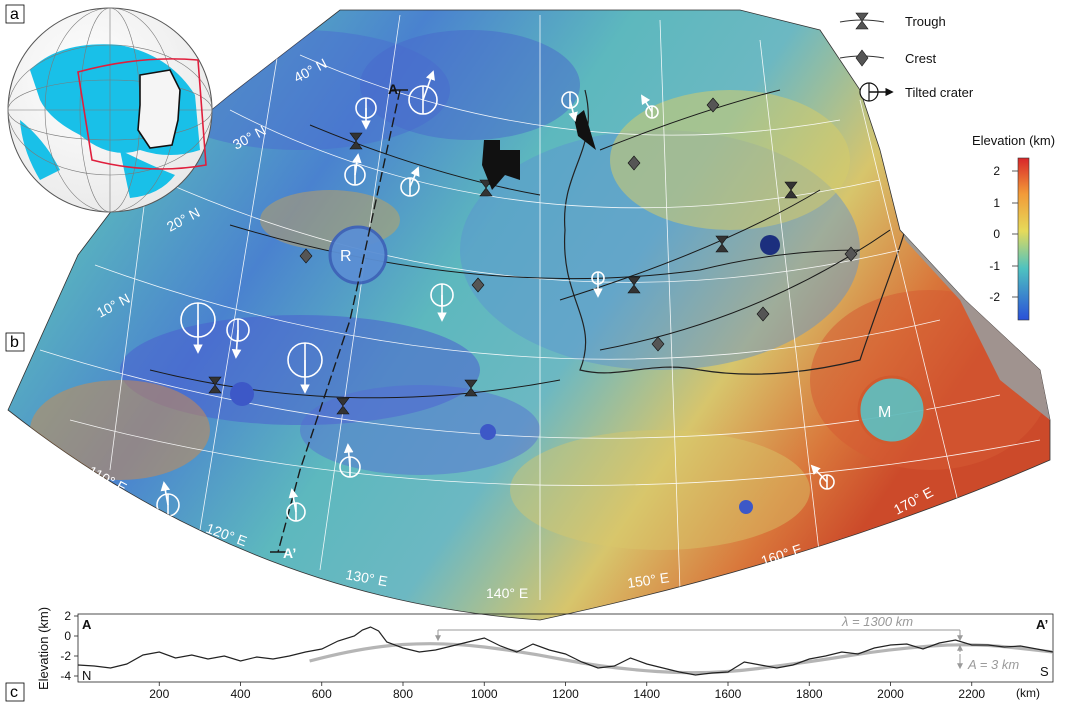 This screenshot has width=1065, height=705. Describe the element at coordinates (892, 21) in the screenshot. I see `legend-trough: Trough` at that location.